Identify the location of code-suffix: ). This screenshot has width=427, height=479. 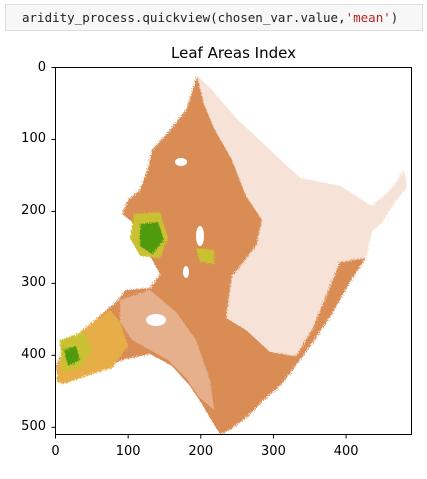
(394, 17).